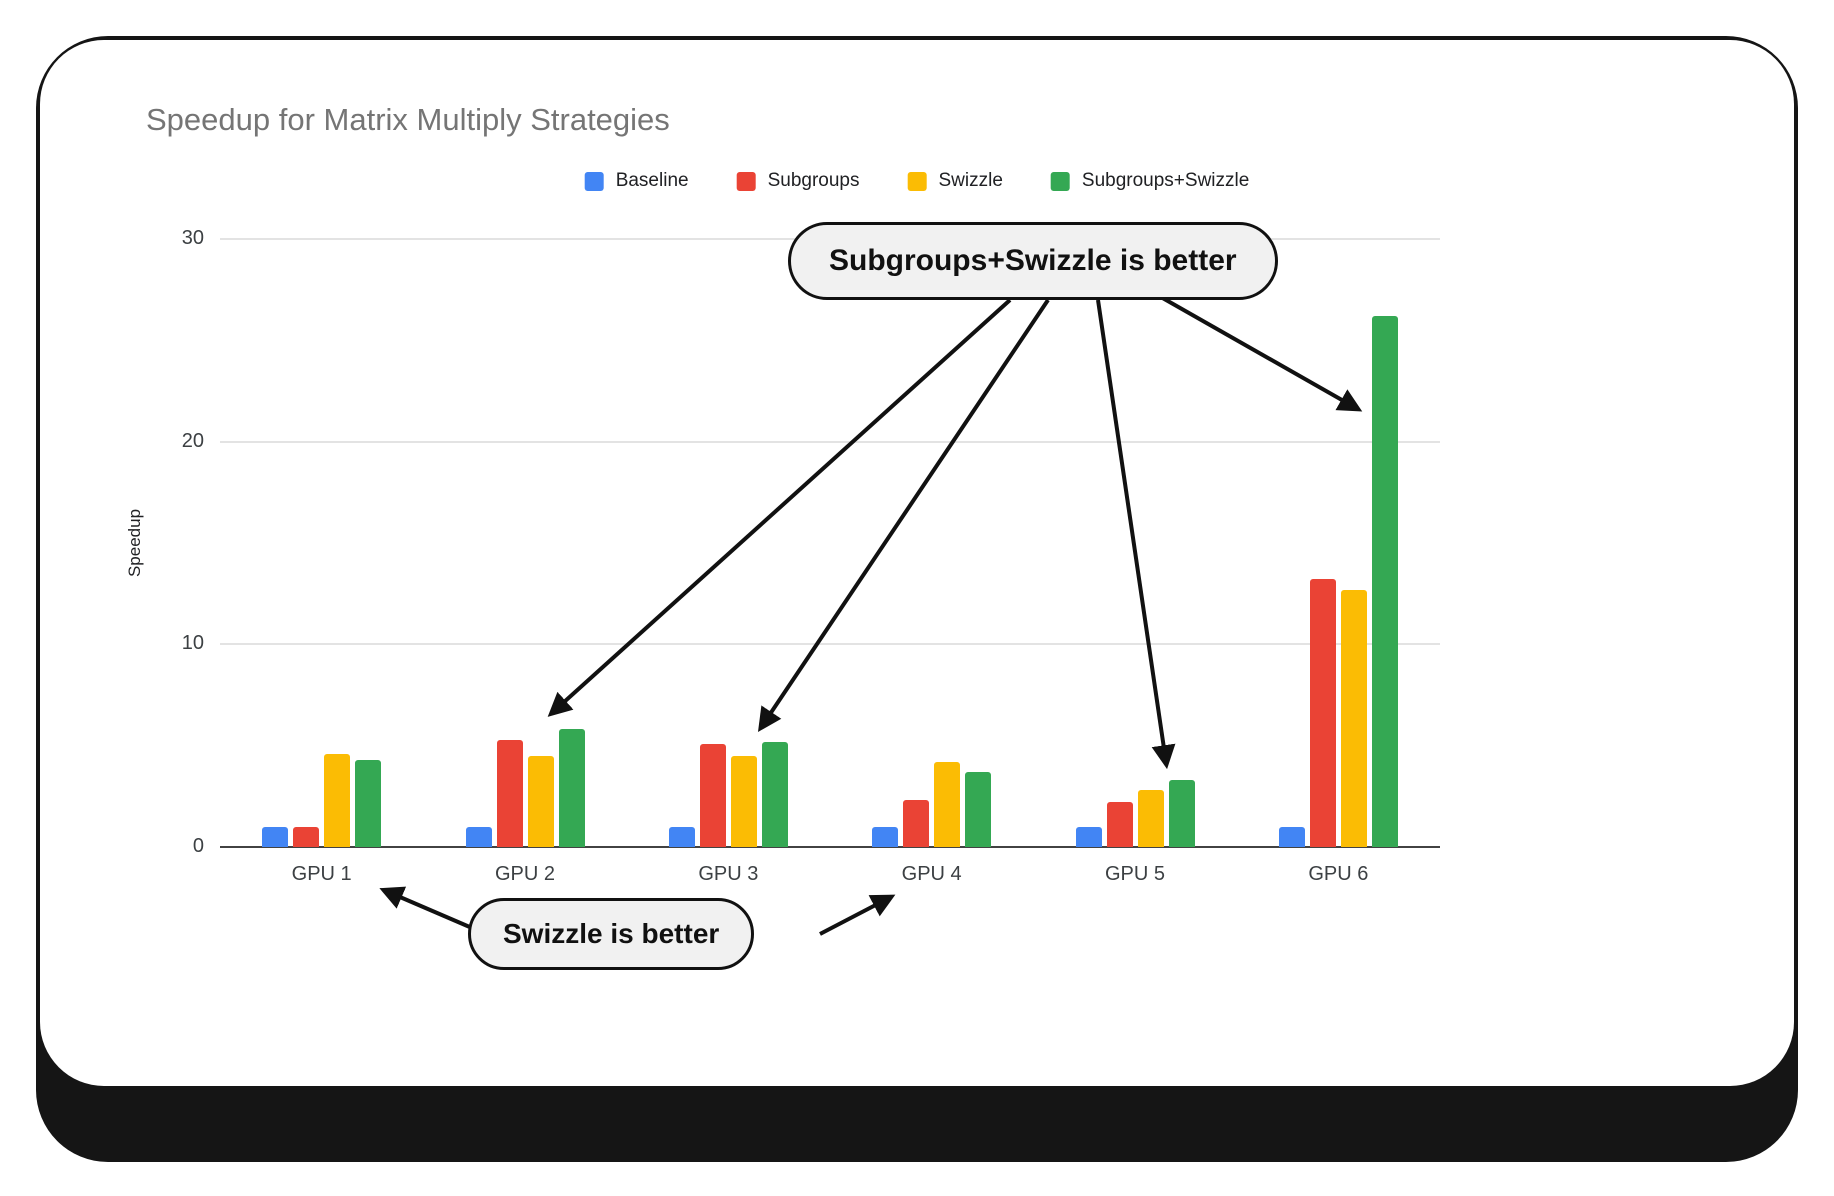  Describe the element at coordinates (1119, 824) in the screenshot. I see `bar-gpu-5-subgroups` at that location.